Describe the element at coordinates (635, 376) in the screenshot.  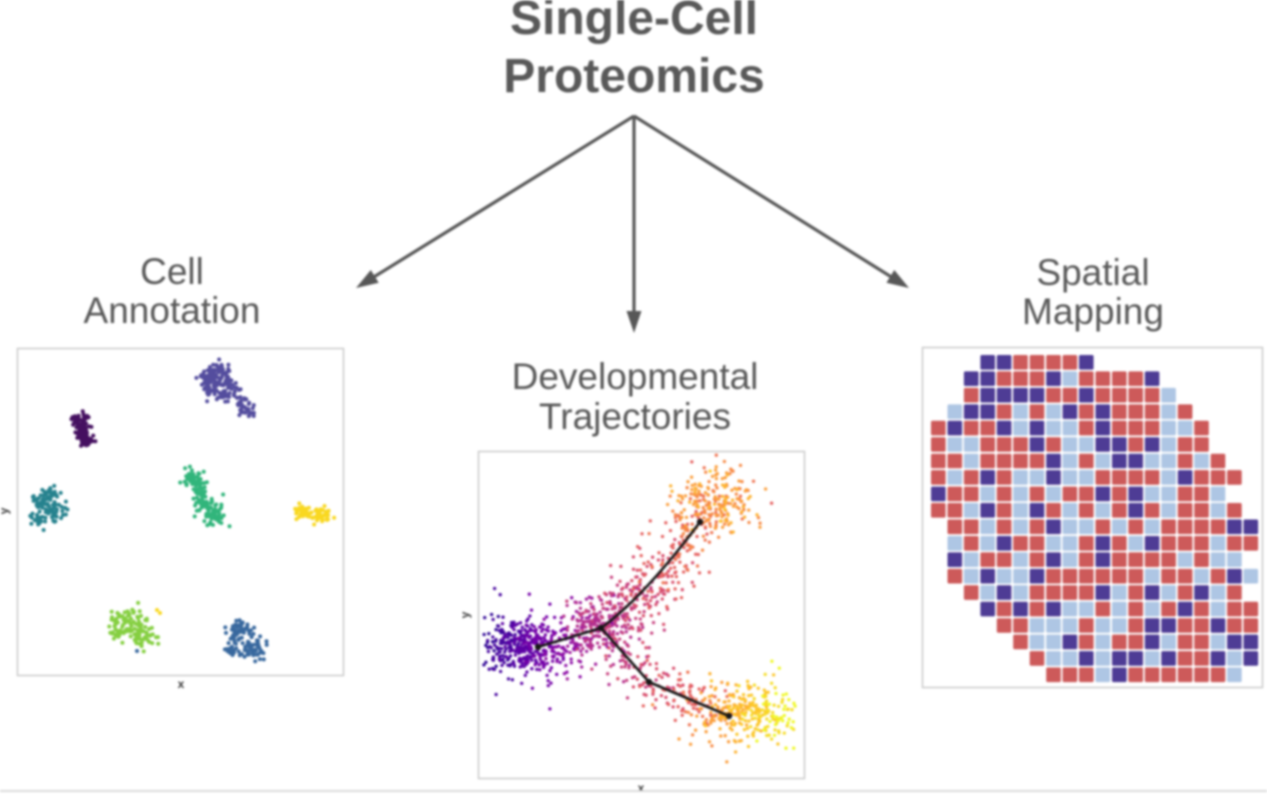
I see `svg-text: Developmental` at that location.